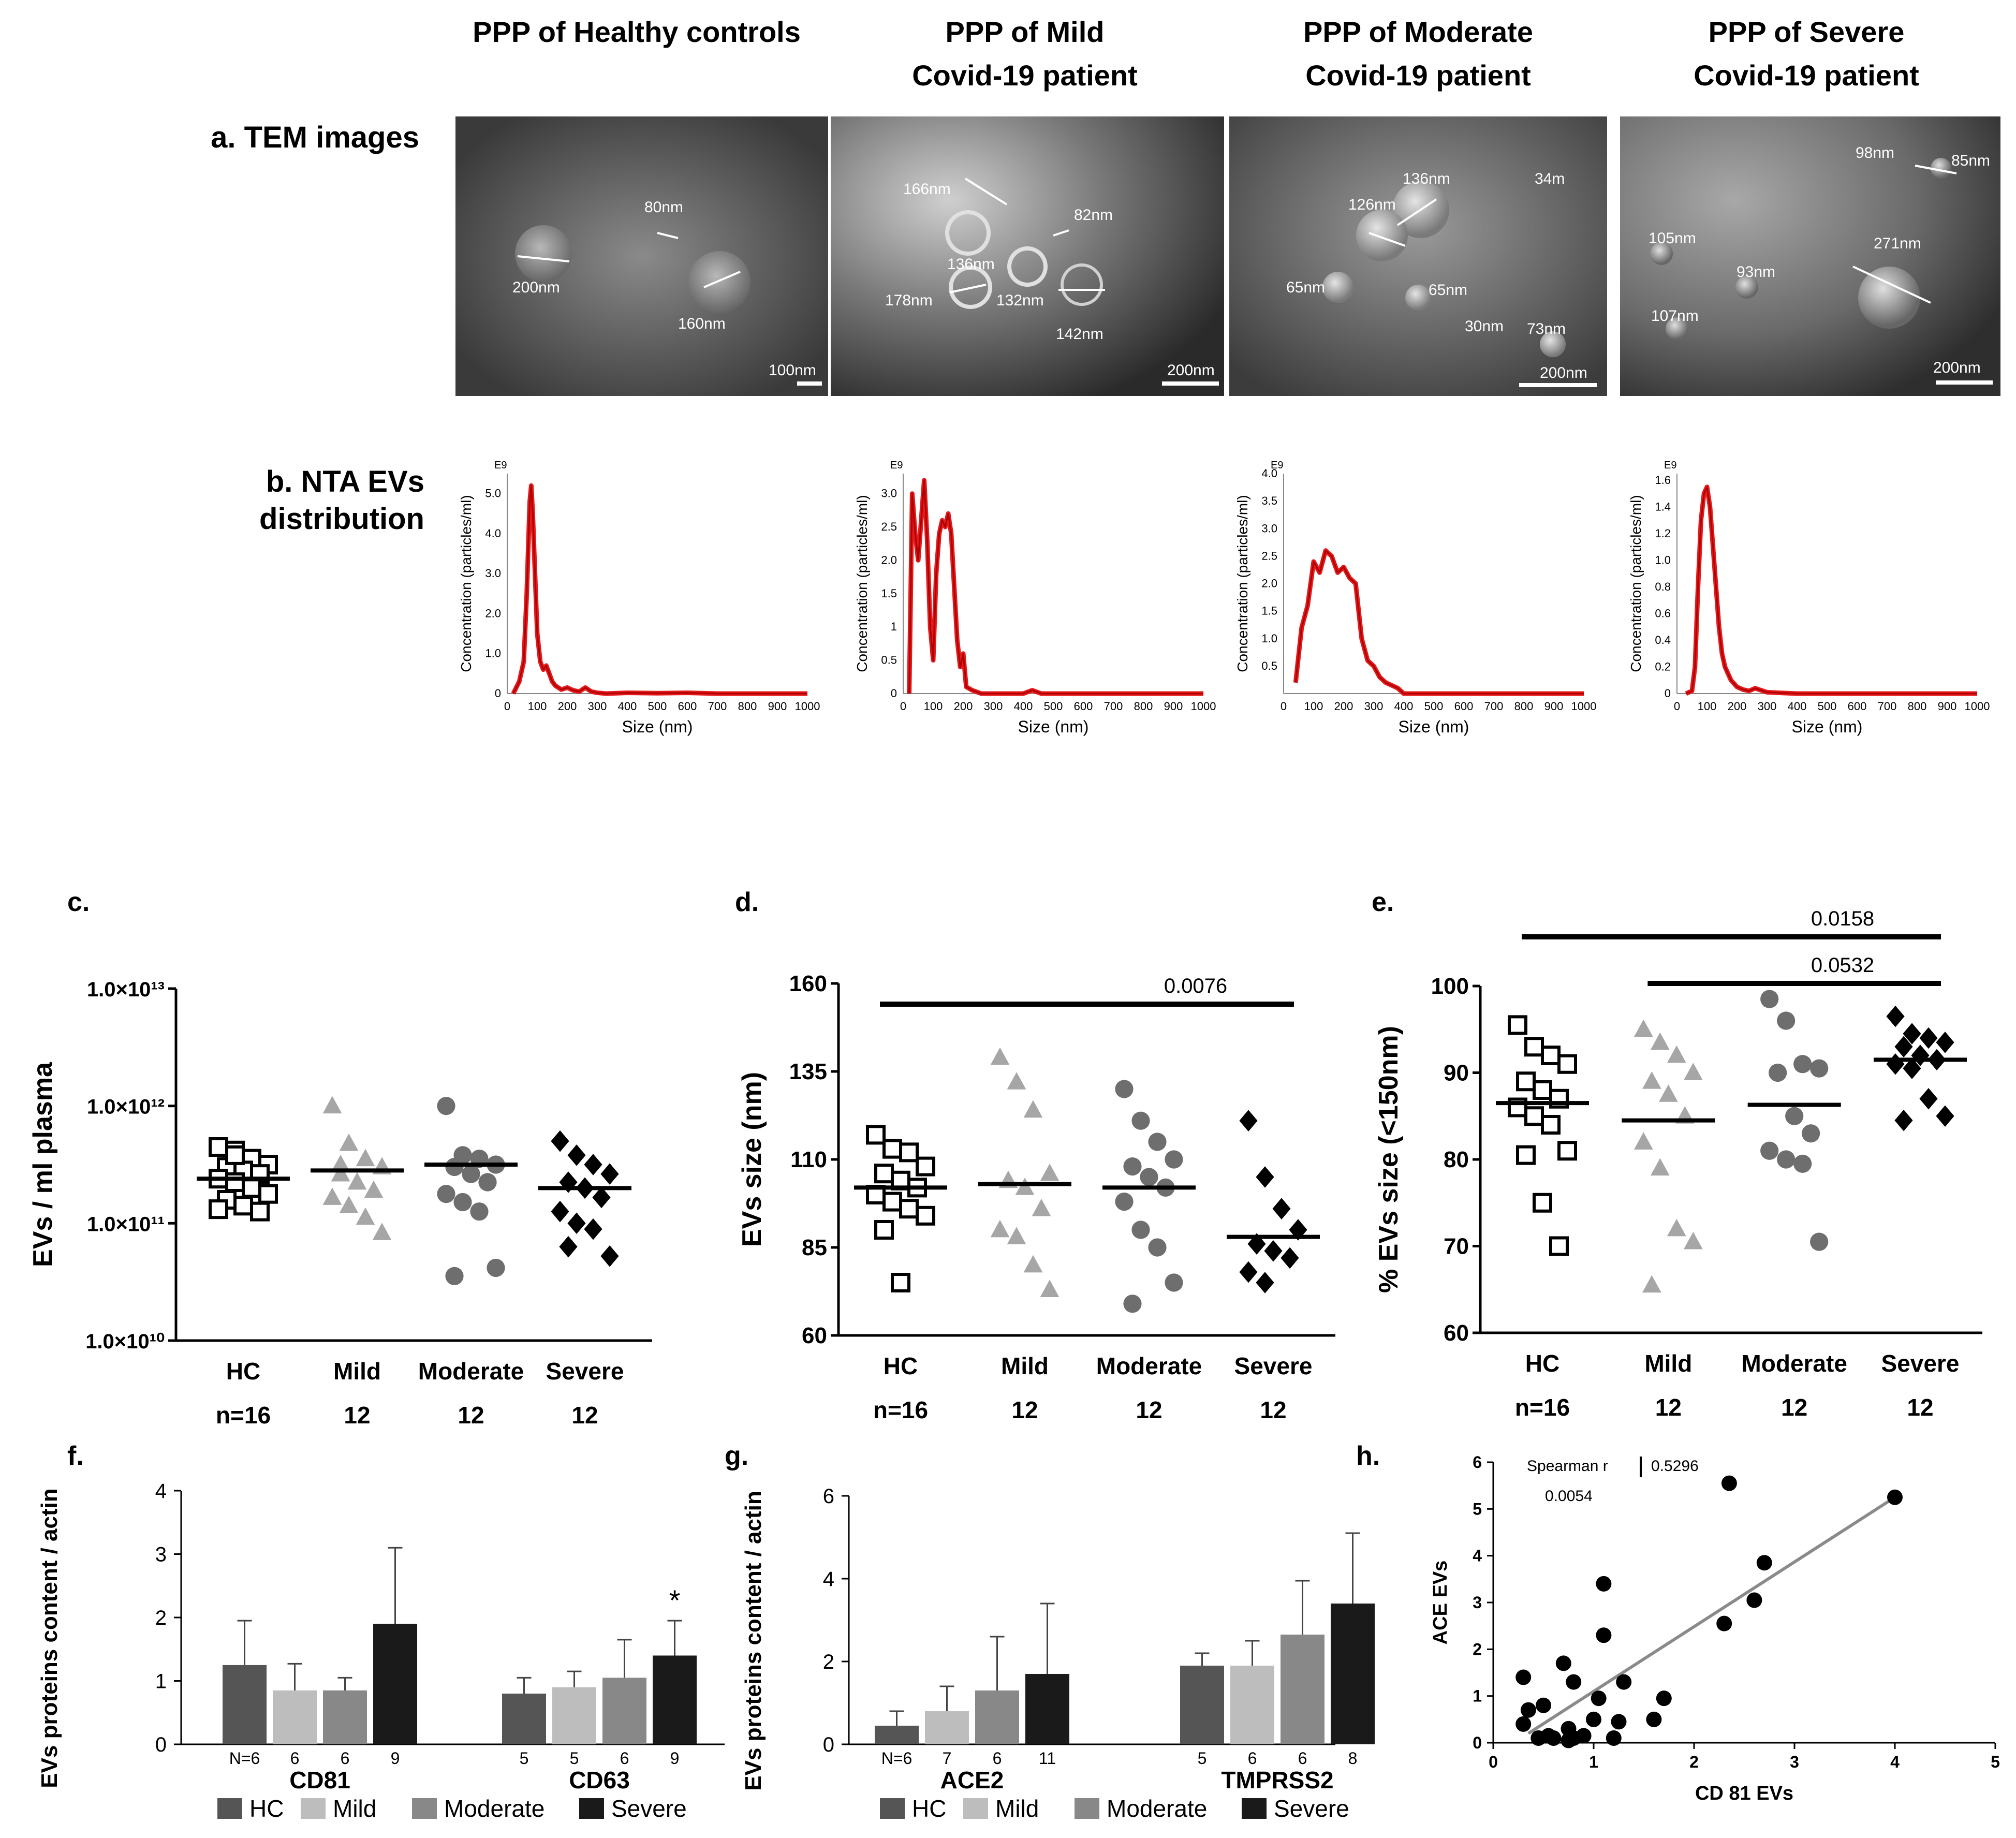 The height and width of the screenshot is (1838, 2016). Describe the element at coordinates (1663, 613) in the screenshot. I see `y-tick-label: 0.6` at that location.